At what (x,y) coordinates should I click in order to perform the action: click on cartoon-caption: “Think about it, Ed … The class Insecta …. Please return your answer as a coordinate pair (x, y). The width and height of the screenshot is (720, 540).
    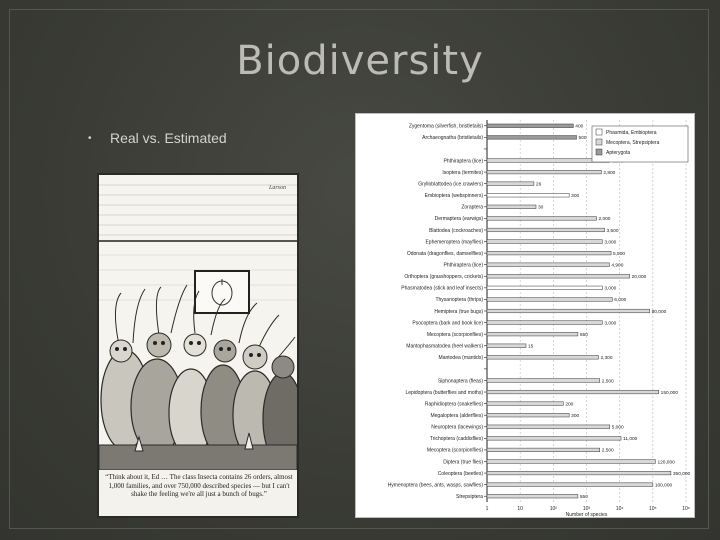
    Looking at the image, I should click on (199, 485).